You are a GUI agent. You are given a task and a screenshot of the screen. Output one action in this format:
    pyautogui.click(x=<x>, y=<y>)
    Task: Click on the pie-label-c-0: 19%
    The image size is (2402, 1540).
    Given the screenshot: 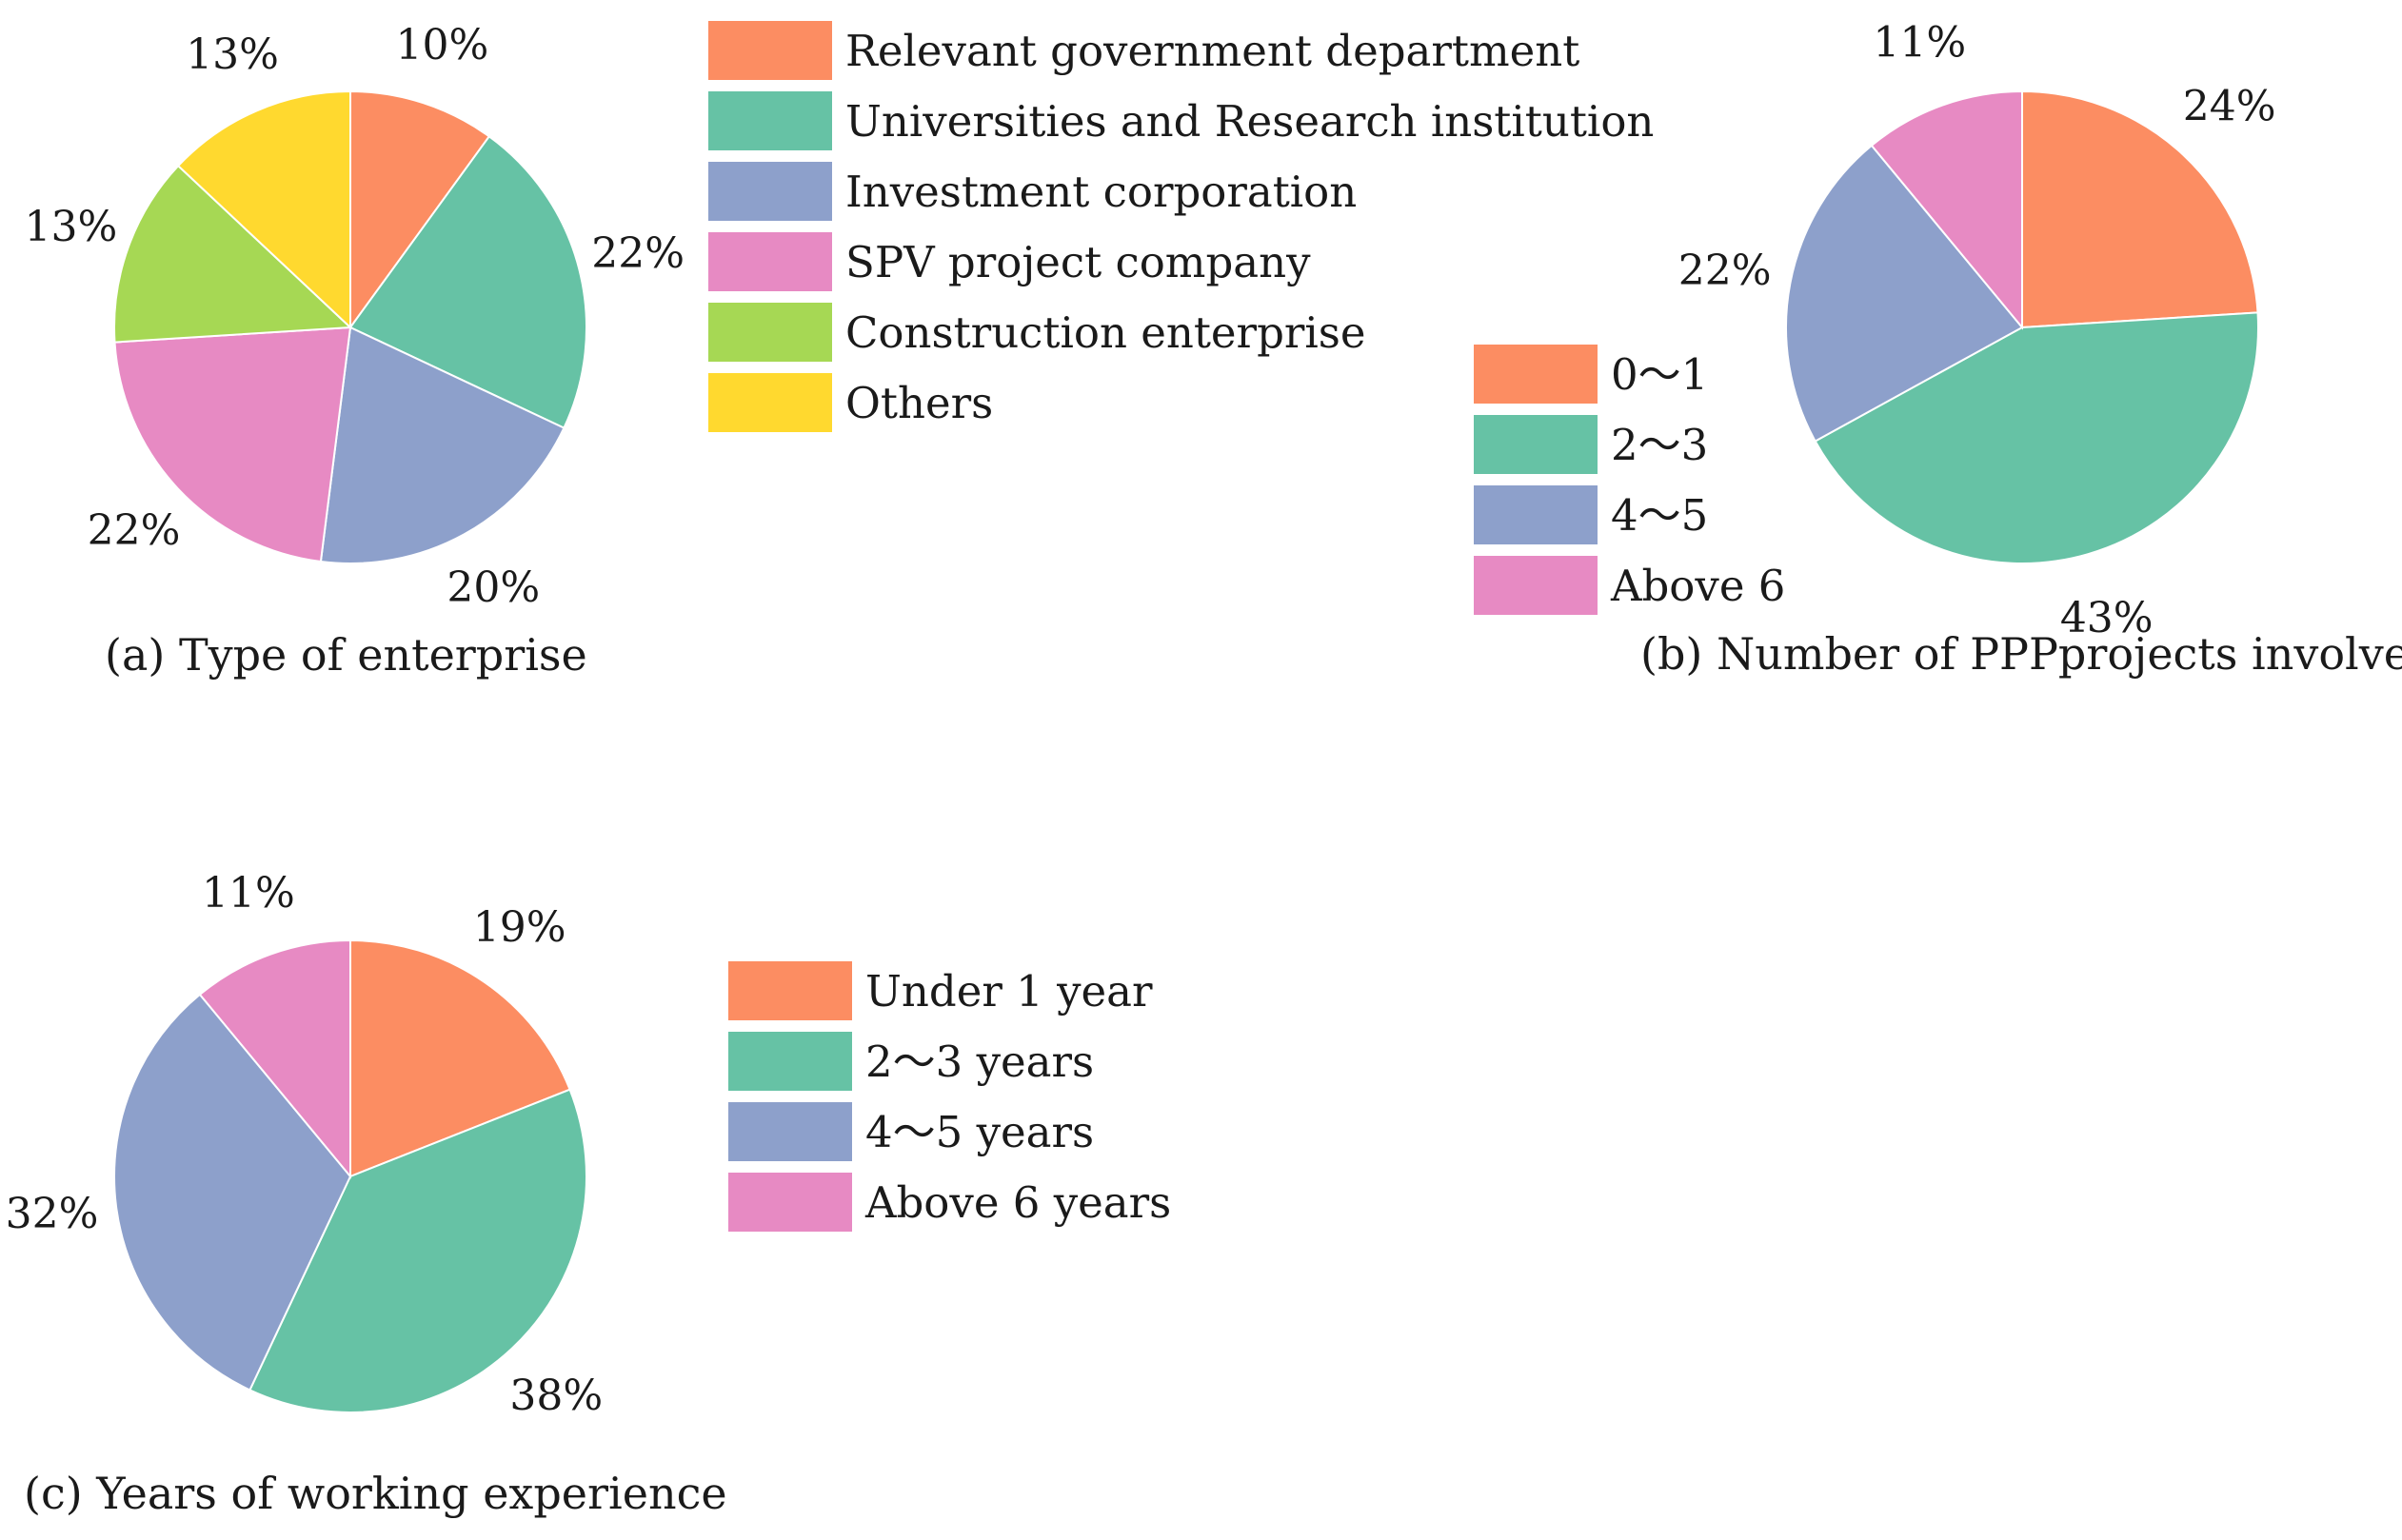 What is the action you would take?
    pyautogui.click(x=519, y=927)
    